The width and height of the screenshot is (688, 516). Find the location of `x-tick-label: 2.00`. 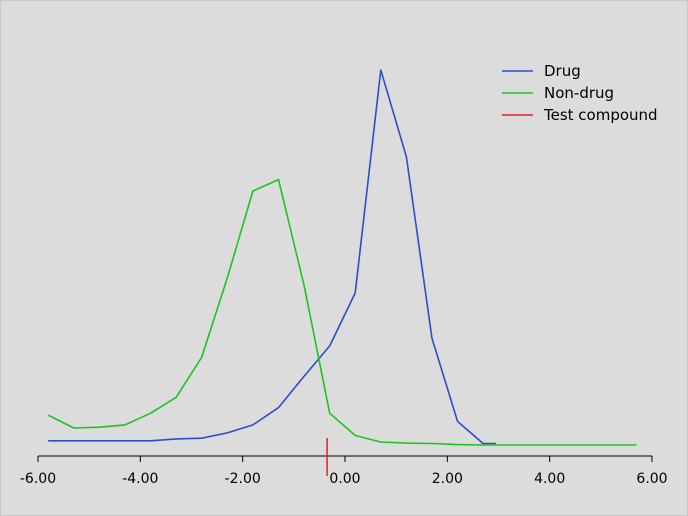

x-tick-label: 2.00 is located at coordinates (447, 479).